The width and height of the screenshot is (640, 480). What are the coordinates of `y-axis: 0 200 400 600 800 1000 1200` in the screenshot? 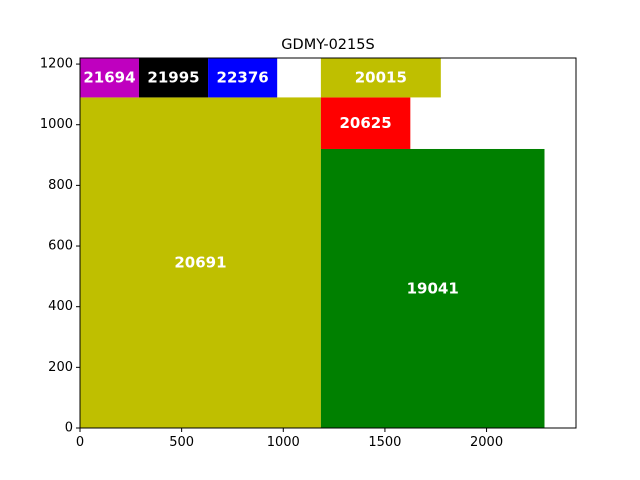 It's located at (60, 246).